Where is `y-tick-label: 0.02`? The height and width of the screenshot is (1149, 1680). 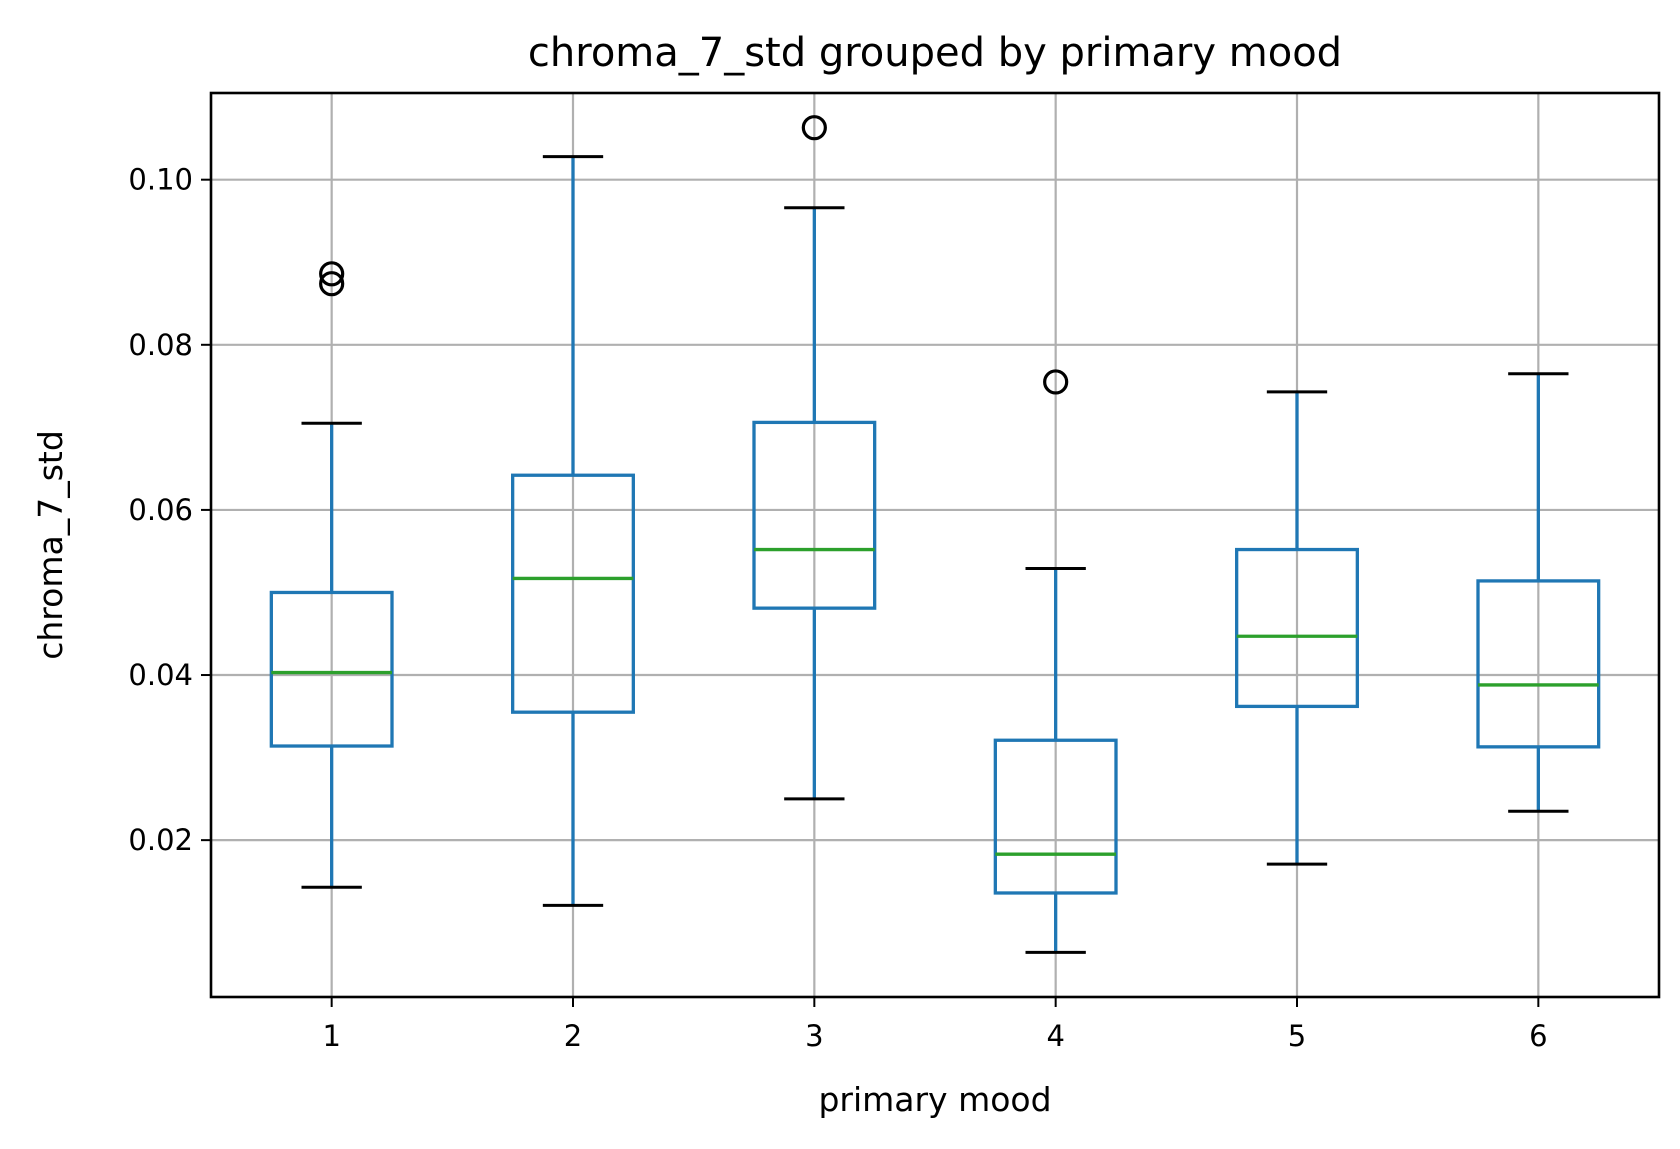 y-tick-label: 0.02 is located at coordinates (160, 840).